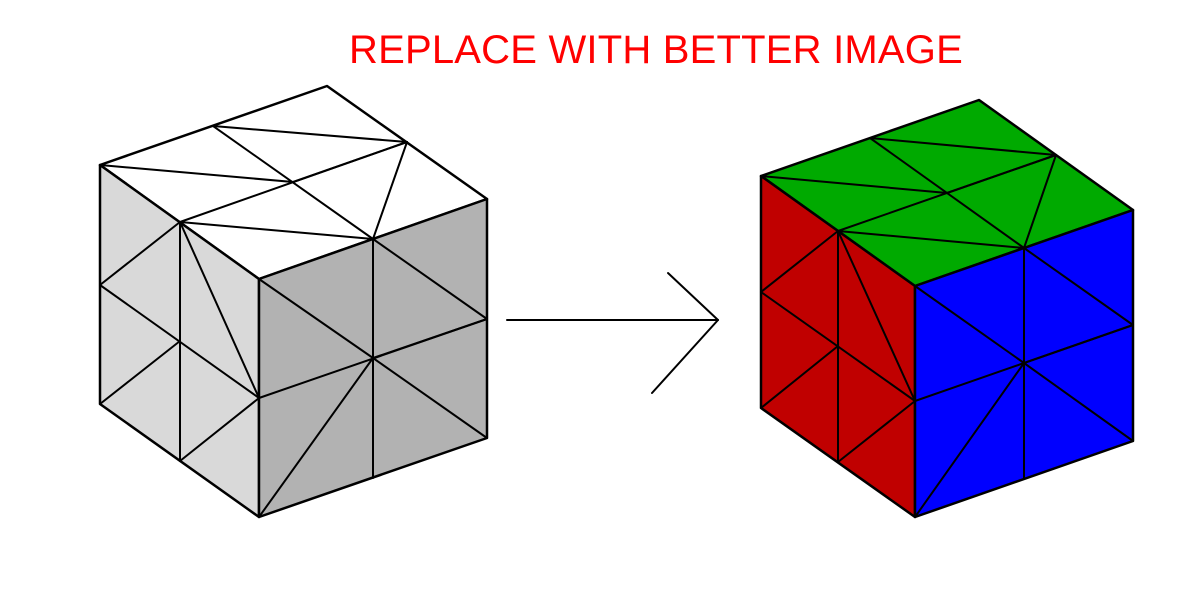 Image resolution: width=1200 pixels, height=600 pixels. What do you see at coordinates (685, 356) in the screenshot?
I see `arrow-head-lower` at bounding box center [685, 356].